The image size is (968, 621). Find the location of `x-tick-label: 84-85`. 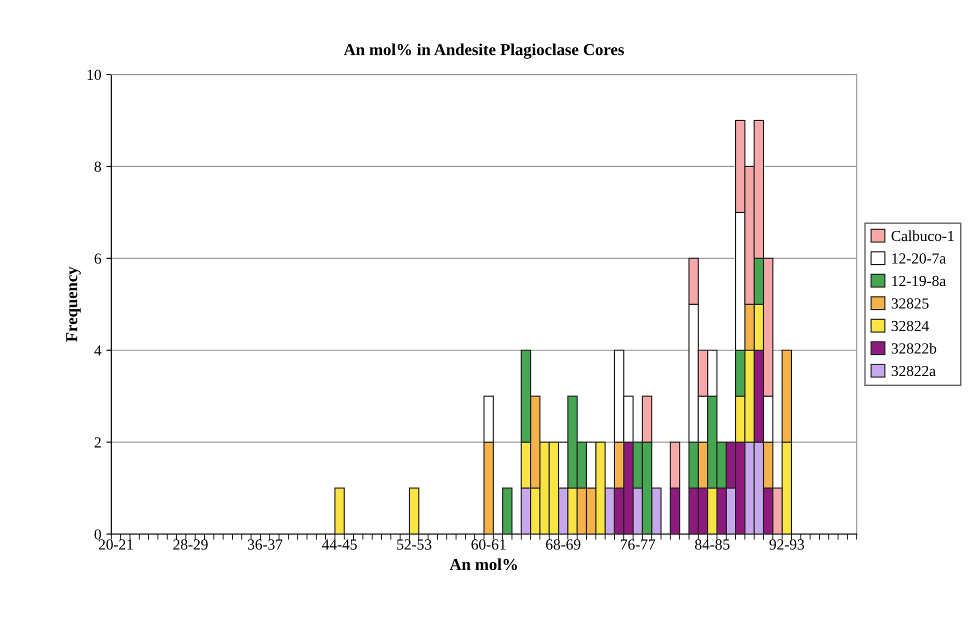

x-tick-label: 84-85 is located at coordinates (712, 544).